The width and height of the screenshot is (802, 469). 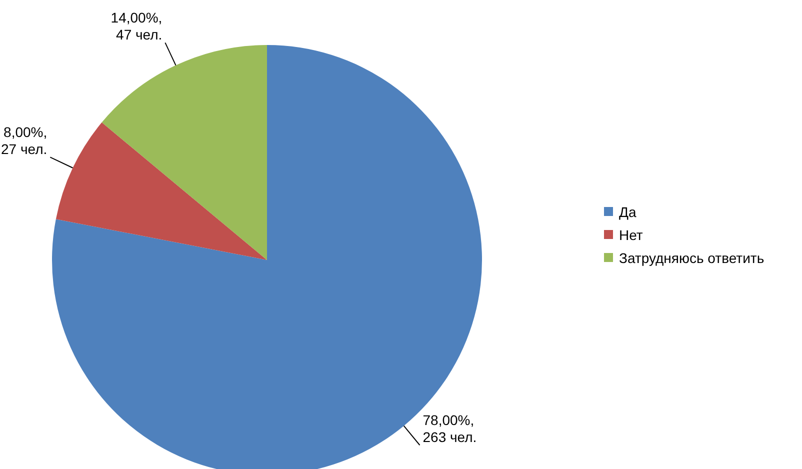 I want to click on data-label: 8,00%, 27 чел., so click(x=24, y=141).